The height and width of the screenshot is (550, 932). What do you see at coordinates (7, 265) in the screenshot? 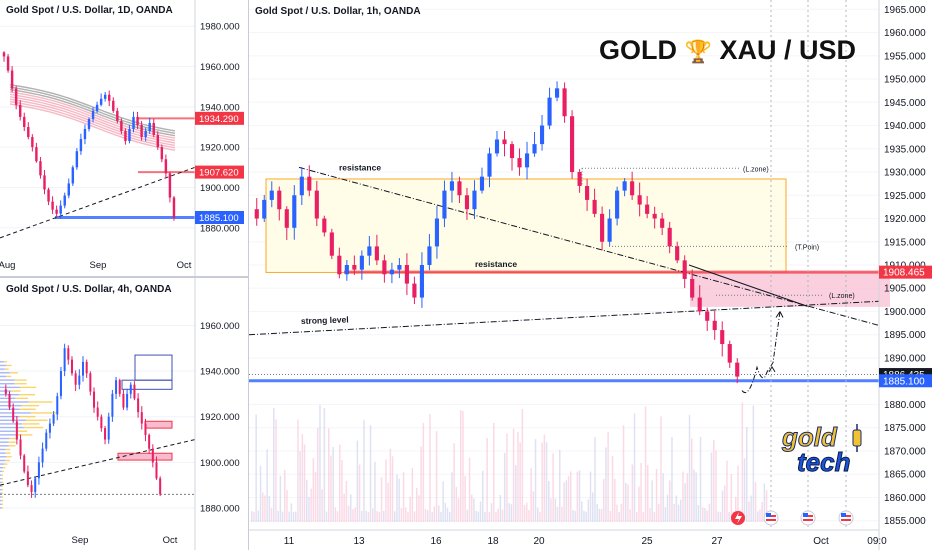
I see `x-tick-label: Aug` at bounding box center [7, 265].